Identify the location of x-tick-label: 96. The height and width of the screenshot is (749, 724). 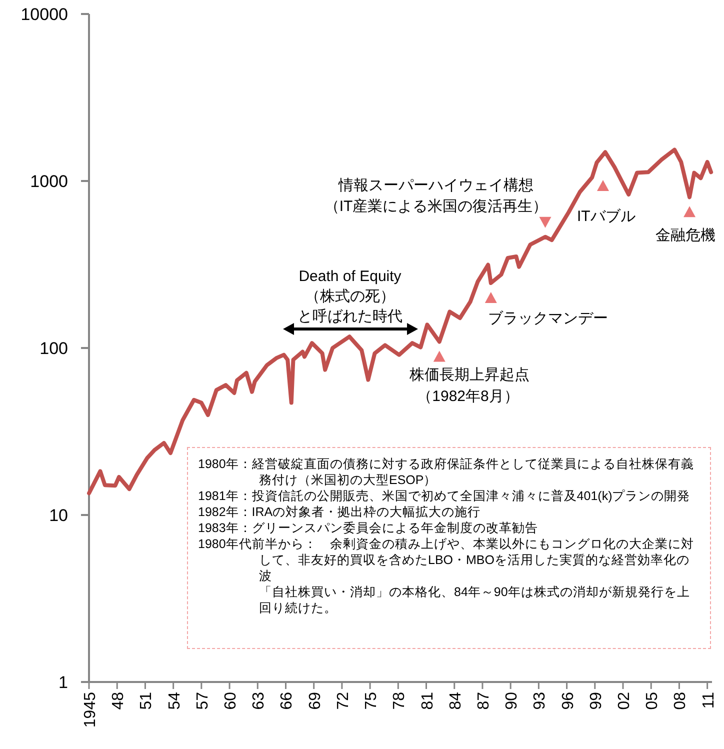
(568, 701).